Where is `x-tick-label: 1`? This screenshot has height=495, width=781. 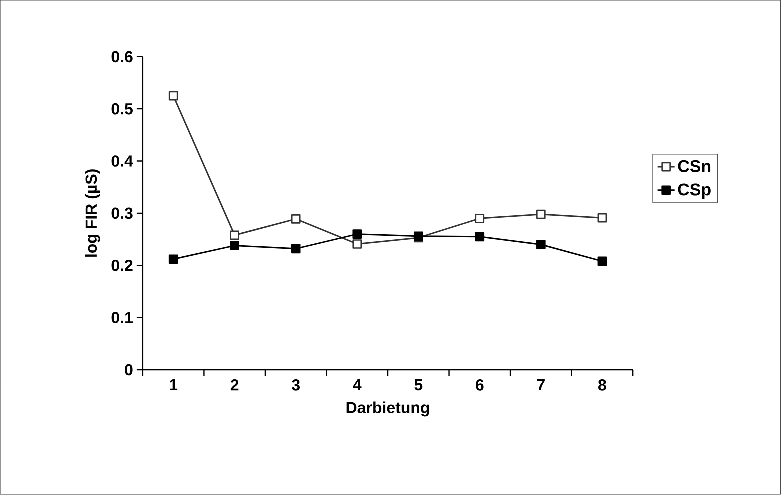
x-tick-label: 1 is located at coordinates (174, 385).